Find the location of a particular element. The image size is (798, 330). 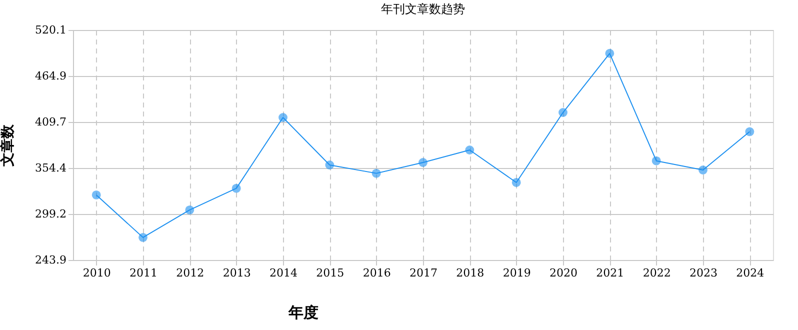

y-tick-label: 299.2 is located at coordinates (50, 213).